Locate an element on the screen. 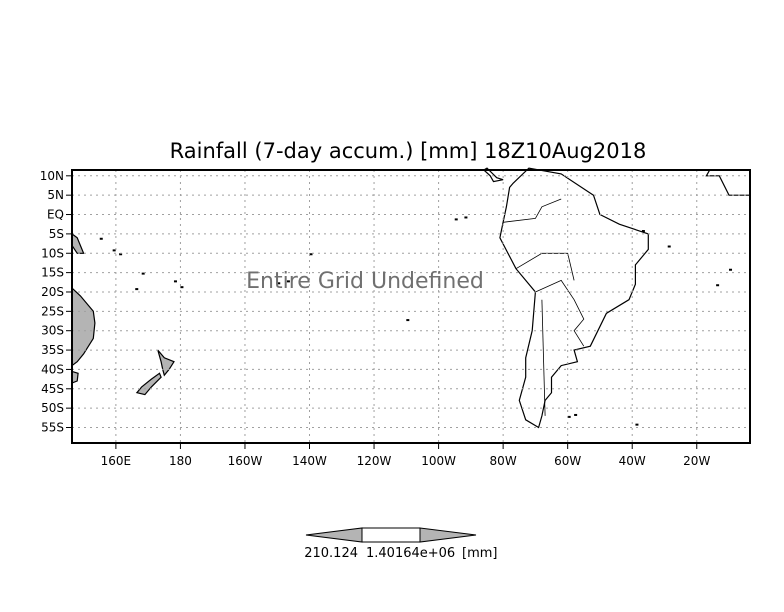  new-zealand-north-coastline is located at coordinates (166, 363).